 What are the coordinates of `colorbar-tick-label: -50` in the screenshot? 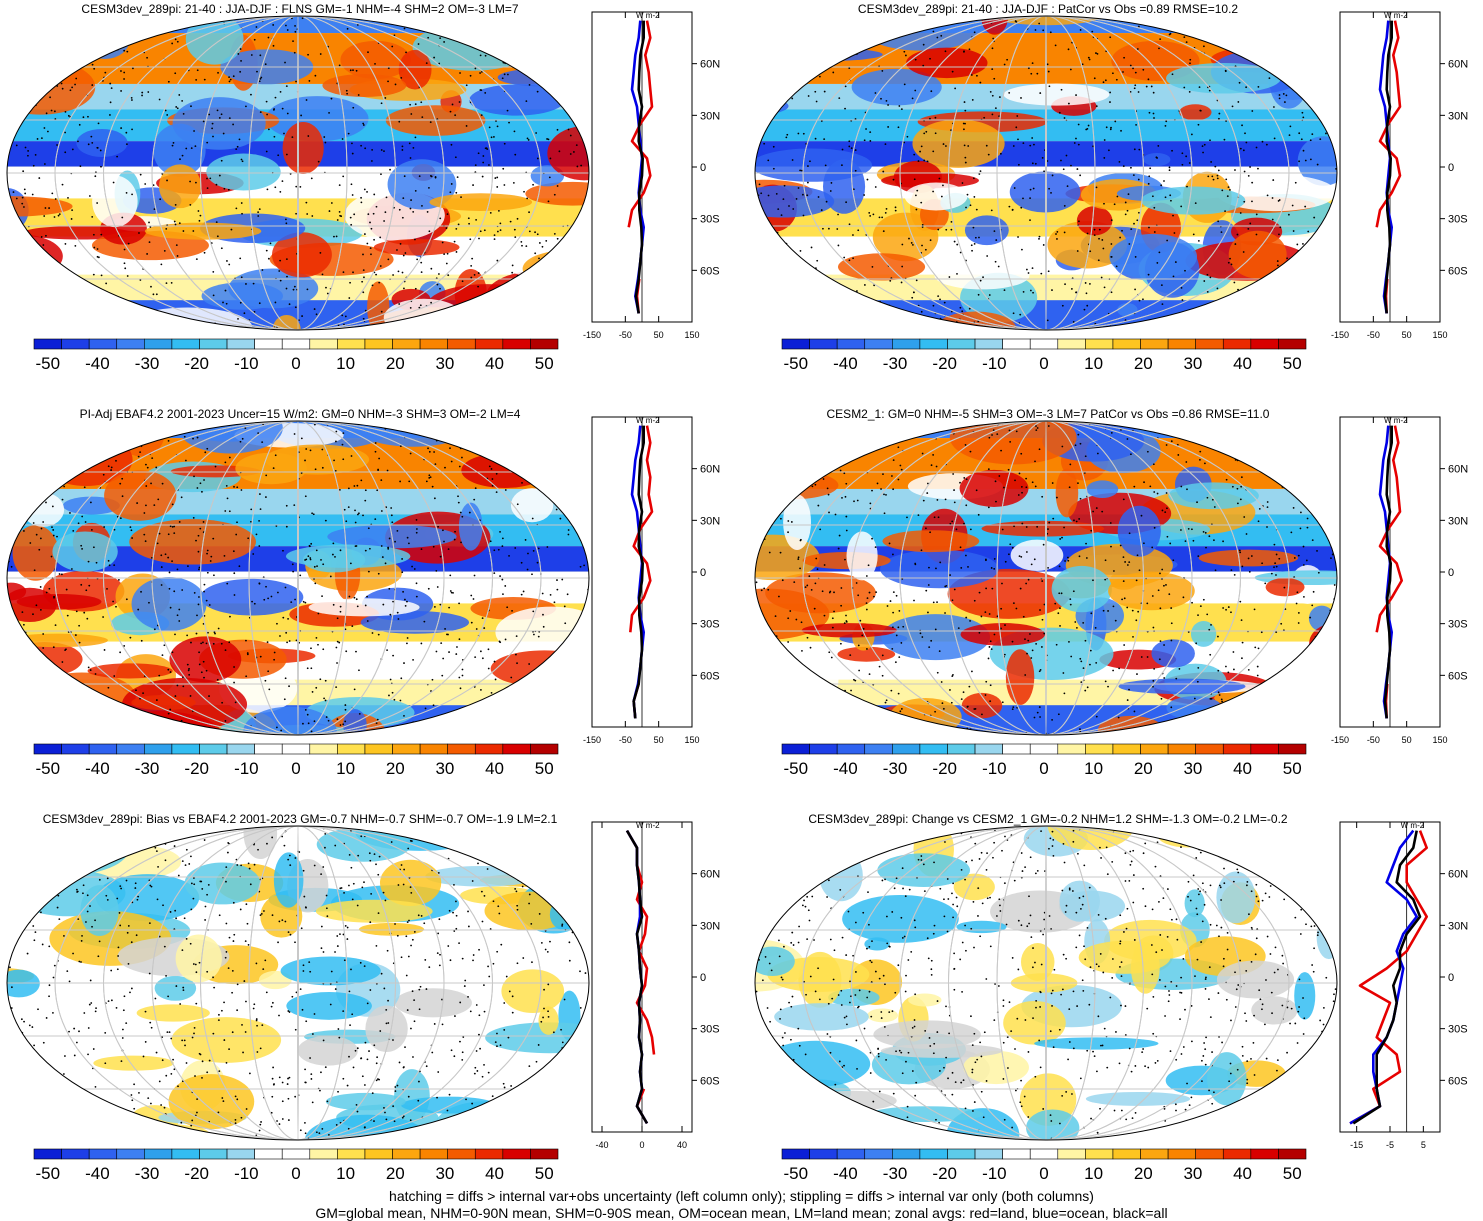 It's located at (796, 363).